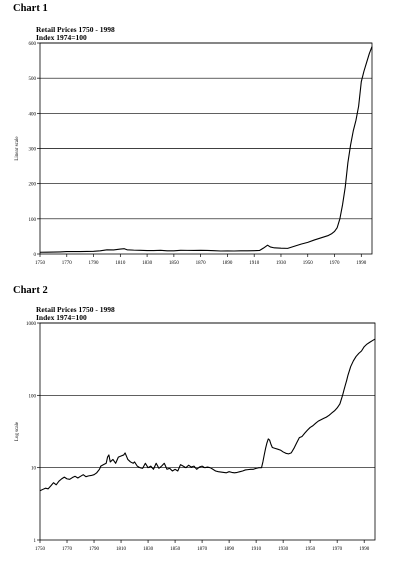 The width and height of the screenshot is (400, 582). Describe the element at coordinates (75, 29) in the screenshot. I see `chart1-title: Retail Prices 1750 - 1998` at that location.